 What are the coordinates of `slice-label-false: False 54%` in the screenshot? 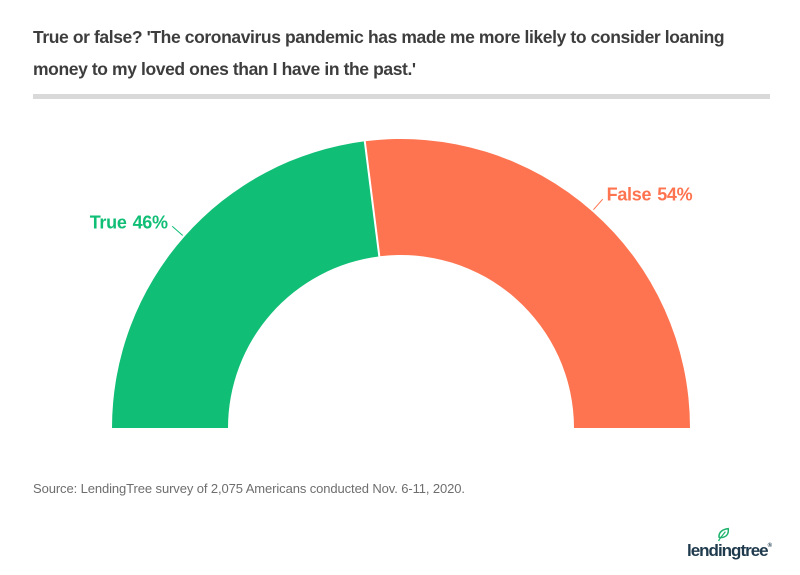 It's located at (650, 195).